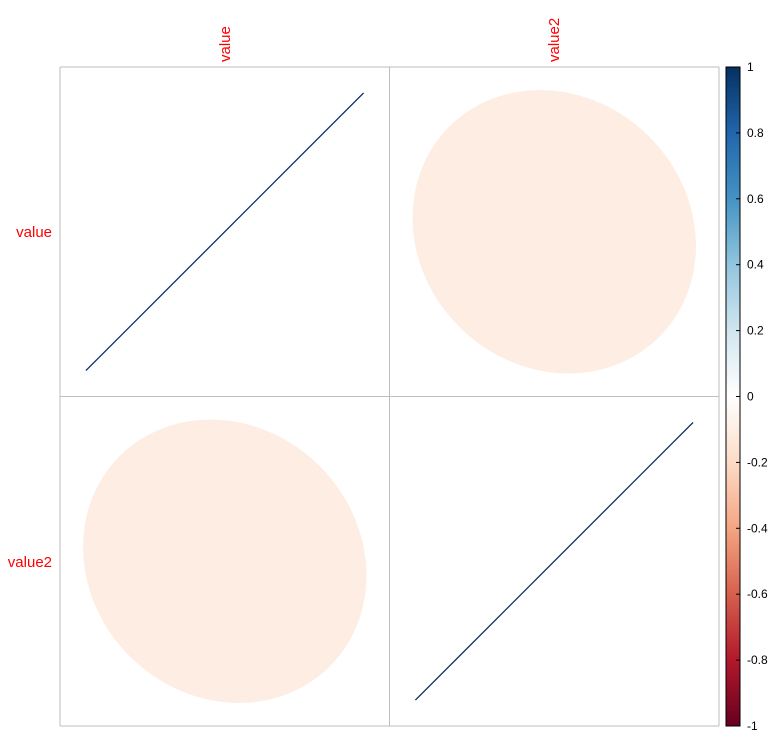 This screenshot has height=749, width=776. I want to click on colorbar-ticks: 1 0.8 0.6 0.4 0.2 0 -0.2 -0.4 -0.6 -0.8 -1, so click(752, 396).